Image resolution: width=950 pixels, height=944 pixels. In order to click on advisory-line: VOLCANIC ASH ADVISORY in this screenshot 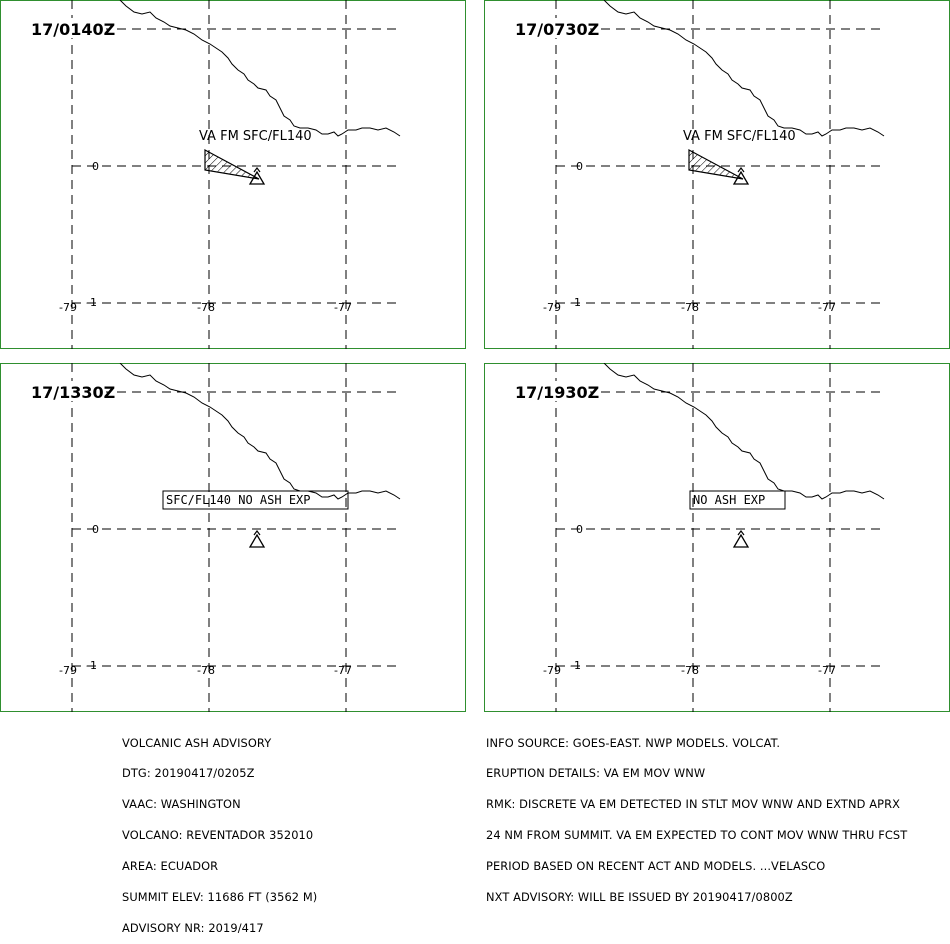, I will do `click(197, 742)`.